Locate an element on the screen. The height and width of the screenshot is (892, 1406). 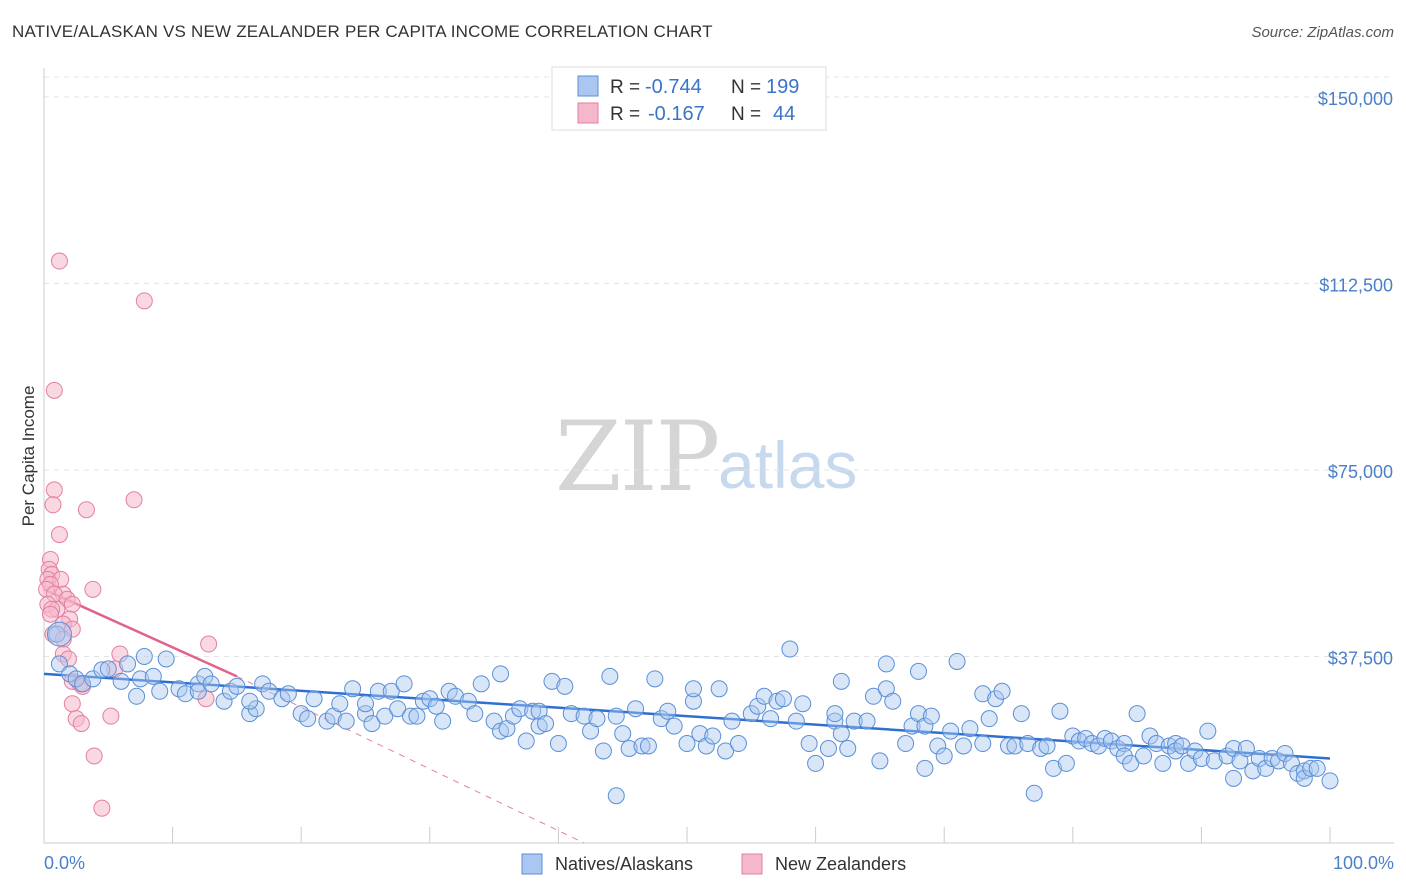
y-tick-labels: $37,500 $75,000 $112,500 $150,000 is located at coordinates (1355, 379).